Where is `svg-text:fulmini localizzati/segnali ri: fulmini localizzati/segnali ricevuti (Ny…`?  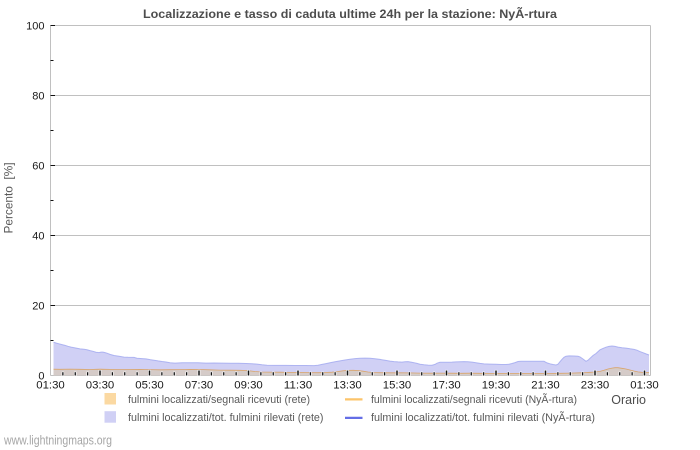
svg-text:fulmini localizzati/segnali ri: fulmini localizzati/segnali ricevuti (Ny… is located at coordinates (474, 399).